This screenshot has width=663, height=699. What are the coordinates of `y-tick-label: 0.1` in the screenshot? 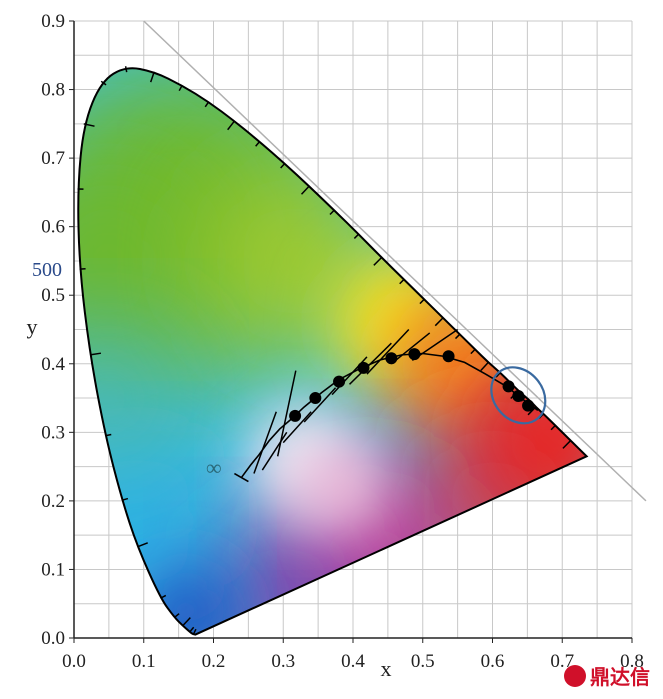 It's located at (53, 569).